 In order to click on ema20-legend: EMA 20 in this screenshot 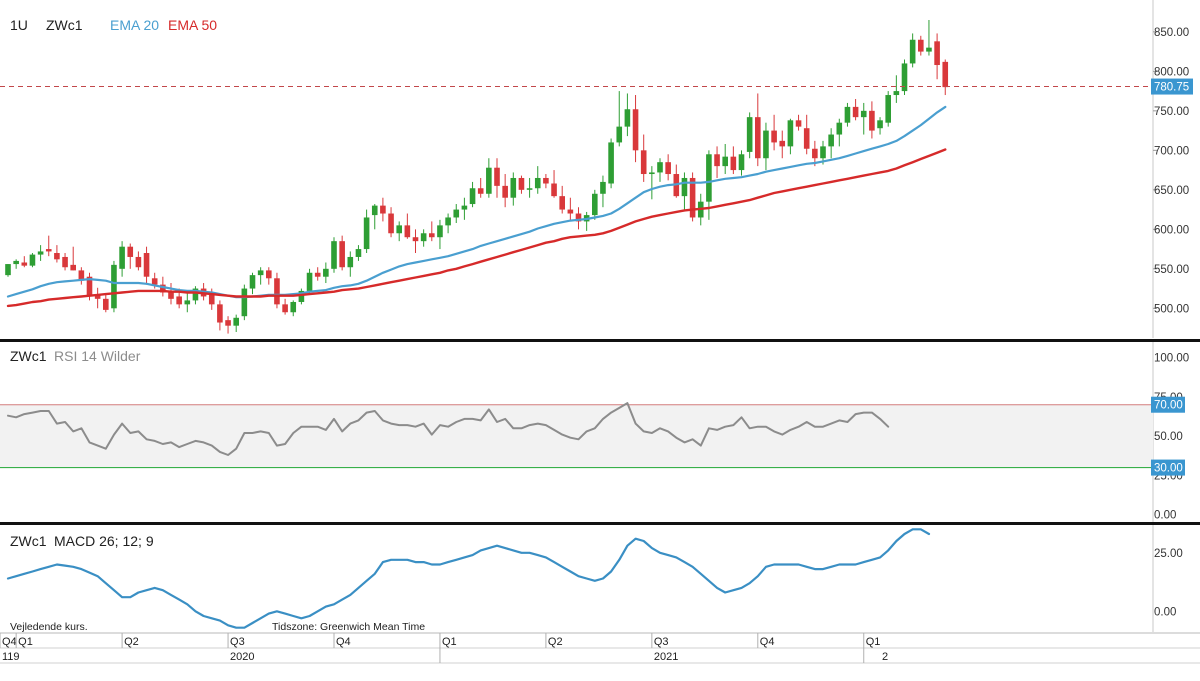, I will do `click(134, 25)`.